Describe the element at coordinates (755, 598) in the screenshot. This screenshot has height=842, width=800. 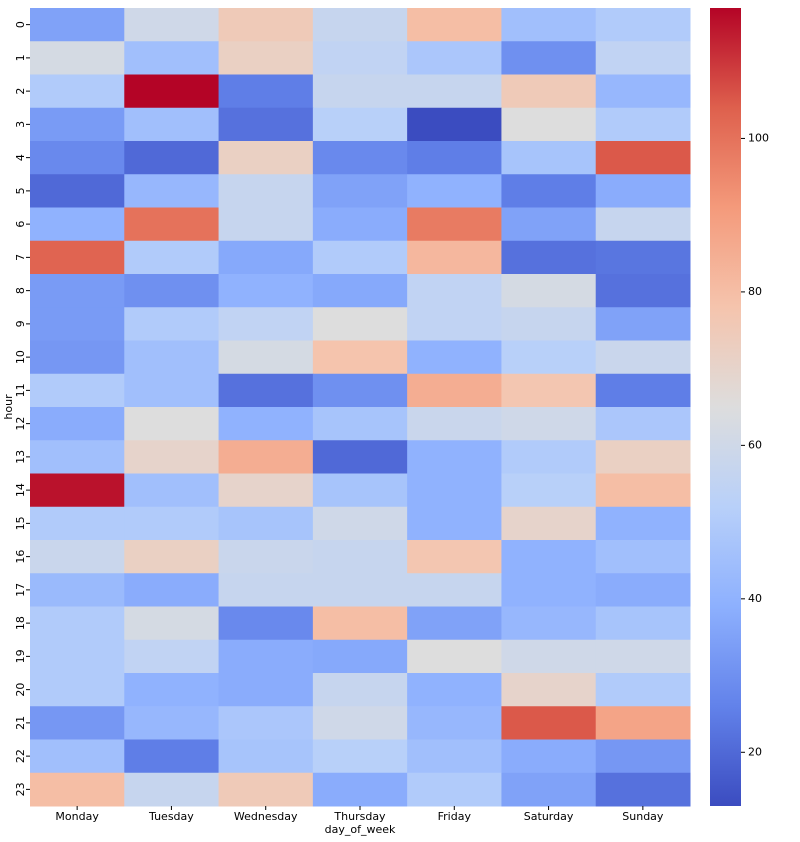
I see `colorbar-tick-label: 40` at that location.